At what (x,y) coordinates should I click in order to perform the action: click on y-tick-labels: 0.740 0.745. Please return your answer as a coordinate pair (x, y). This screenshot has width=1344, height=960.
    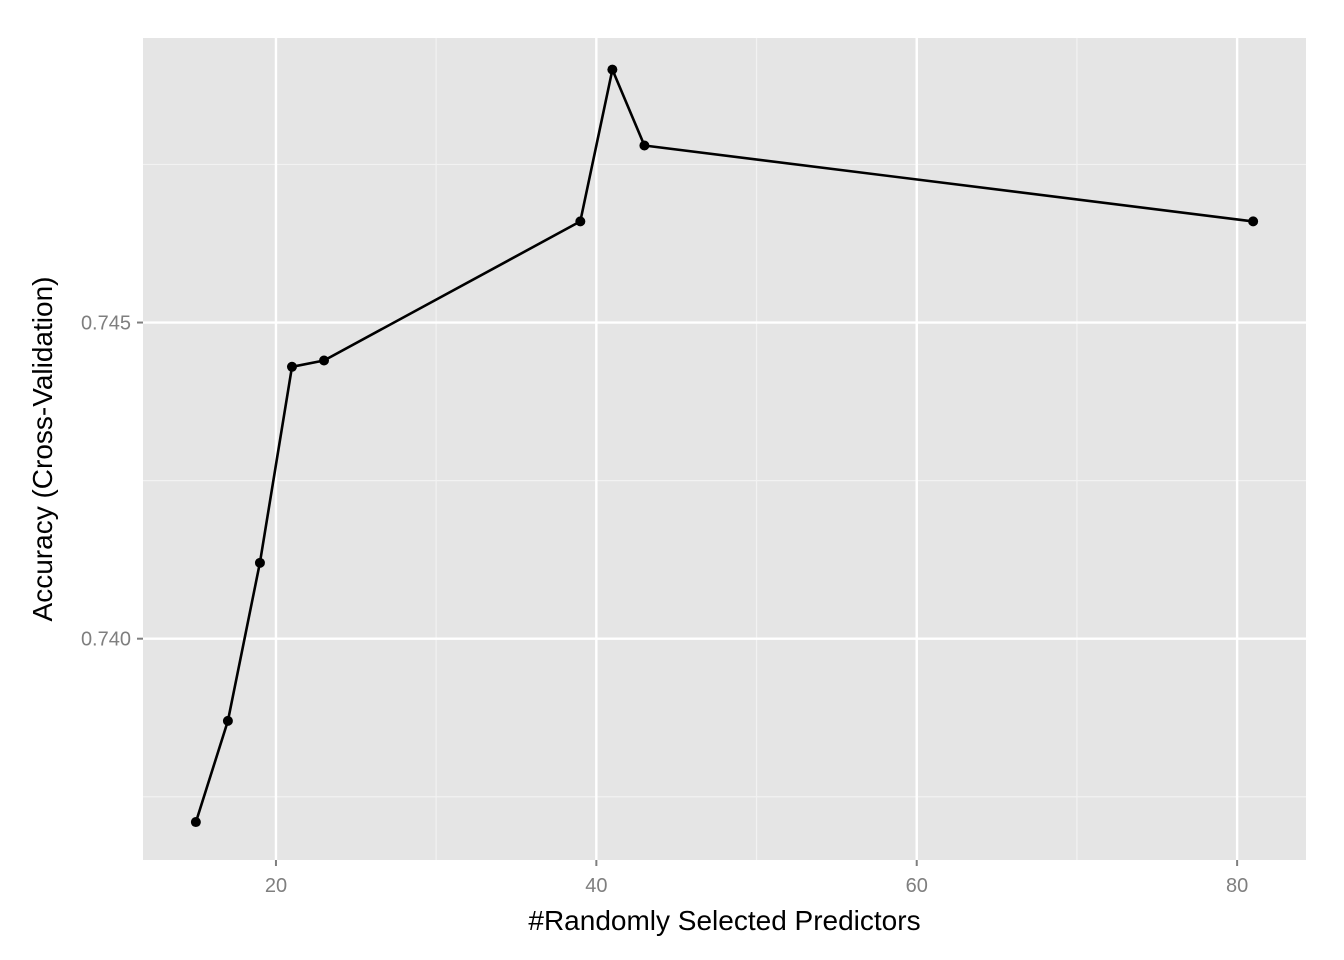
    Looking at the image, I should click on (106, 482).